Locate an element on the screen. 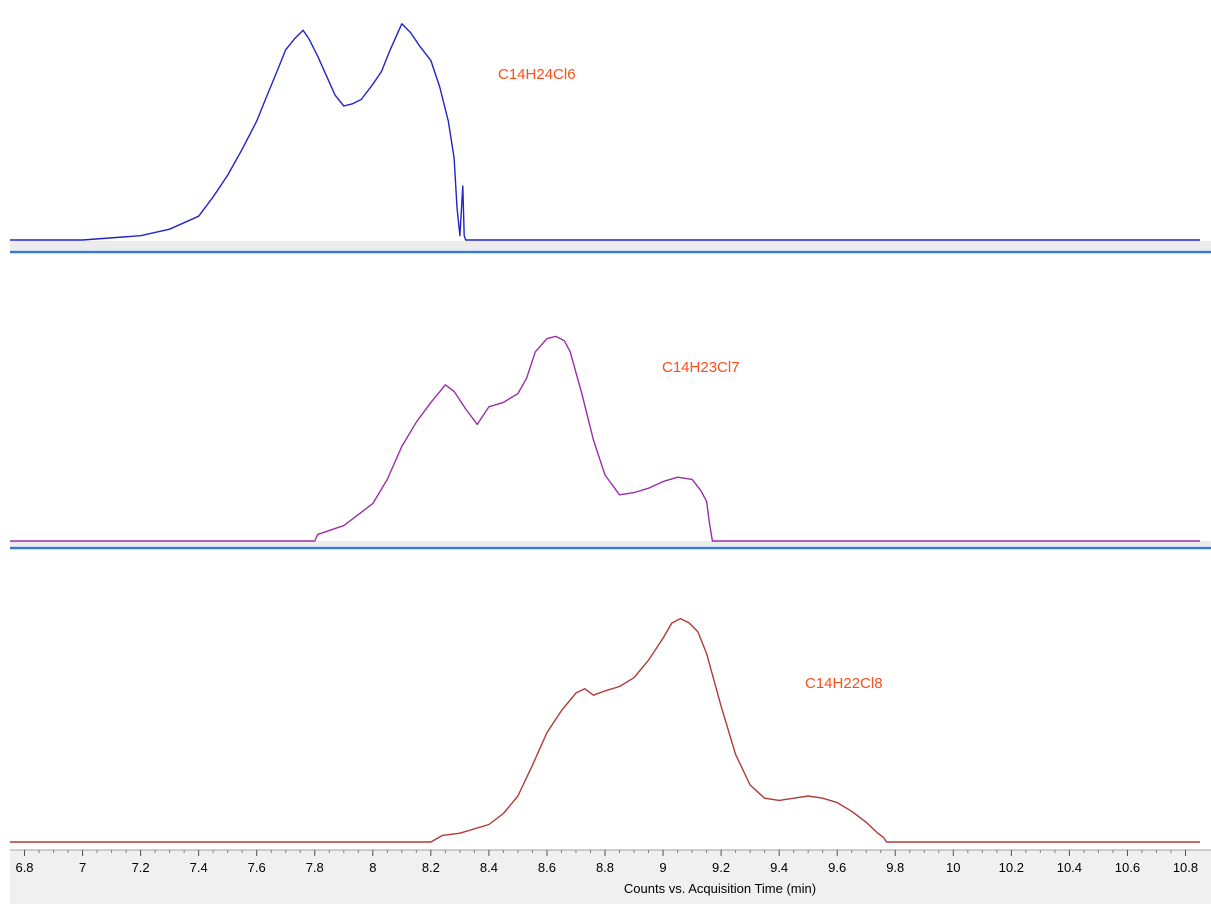  x-tick-label: 10.2 is located at coordinates (1011, 867).